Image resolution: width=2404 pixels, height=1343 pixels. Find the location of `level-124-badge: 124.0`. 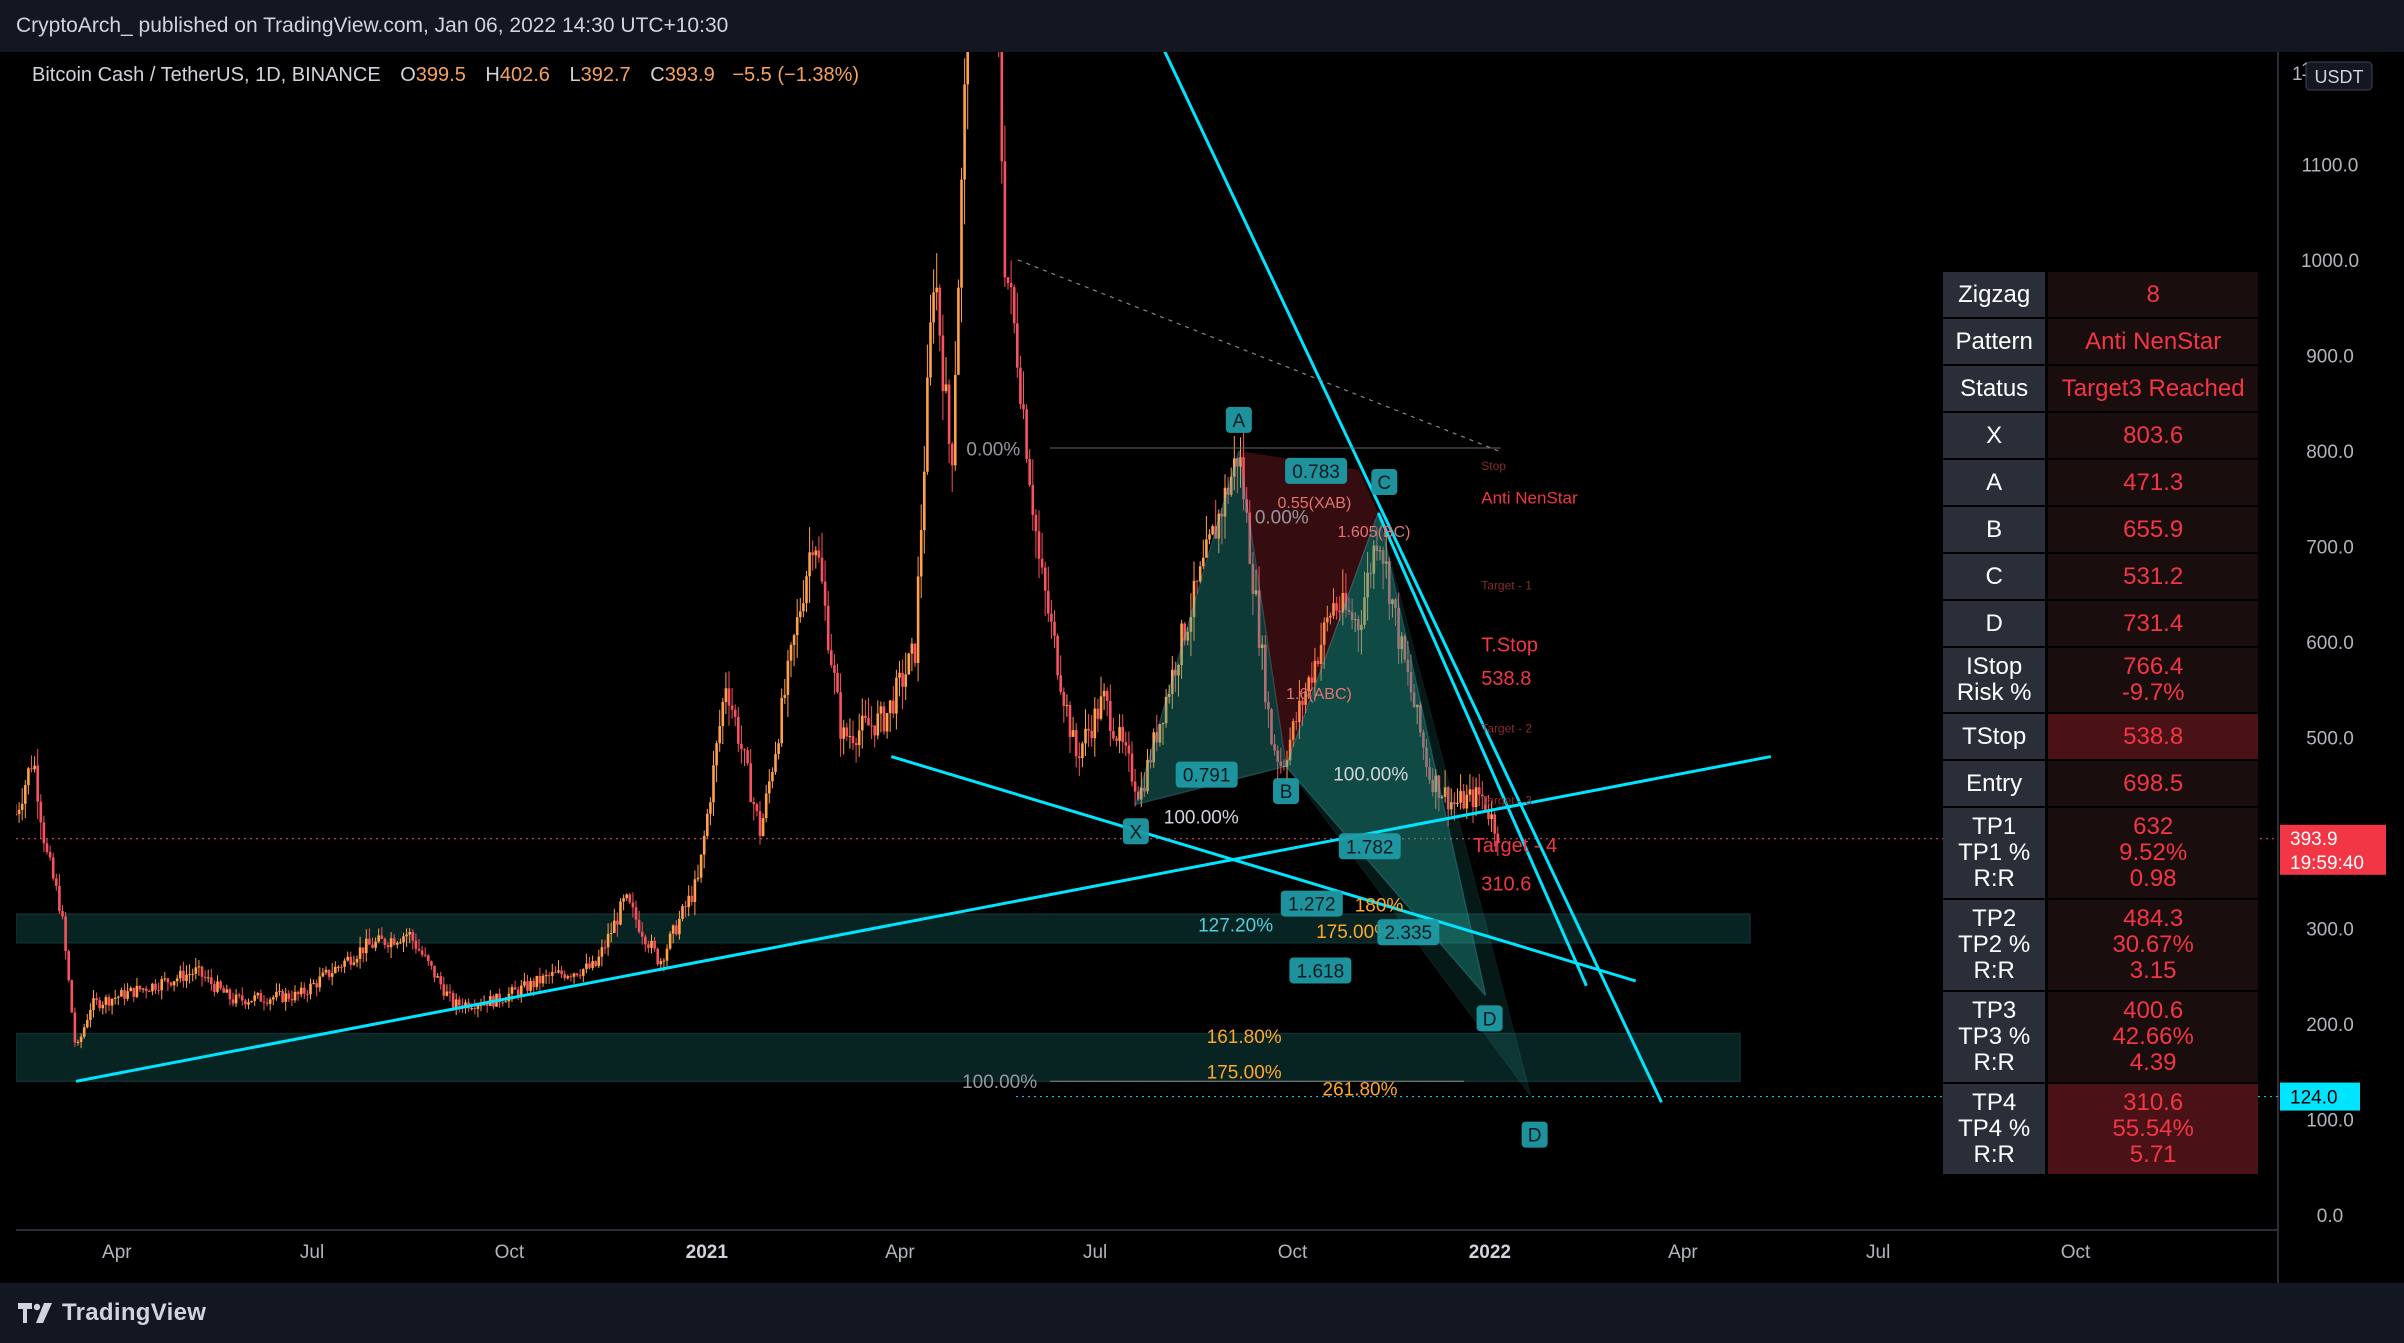

level-124-badge: 124.0 is located at coordinates (2314, 1098).